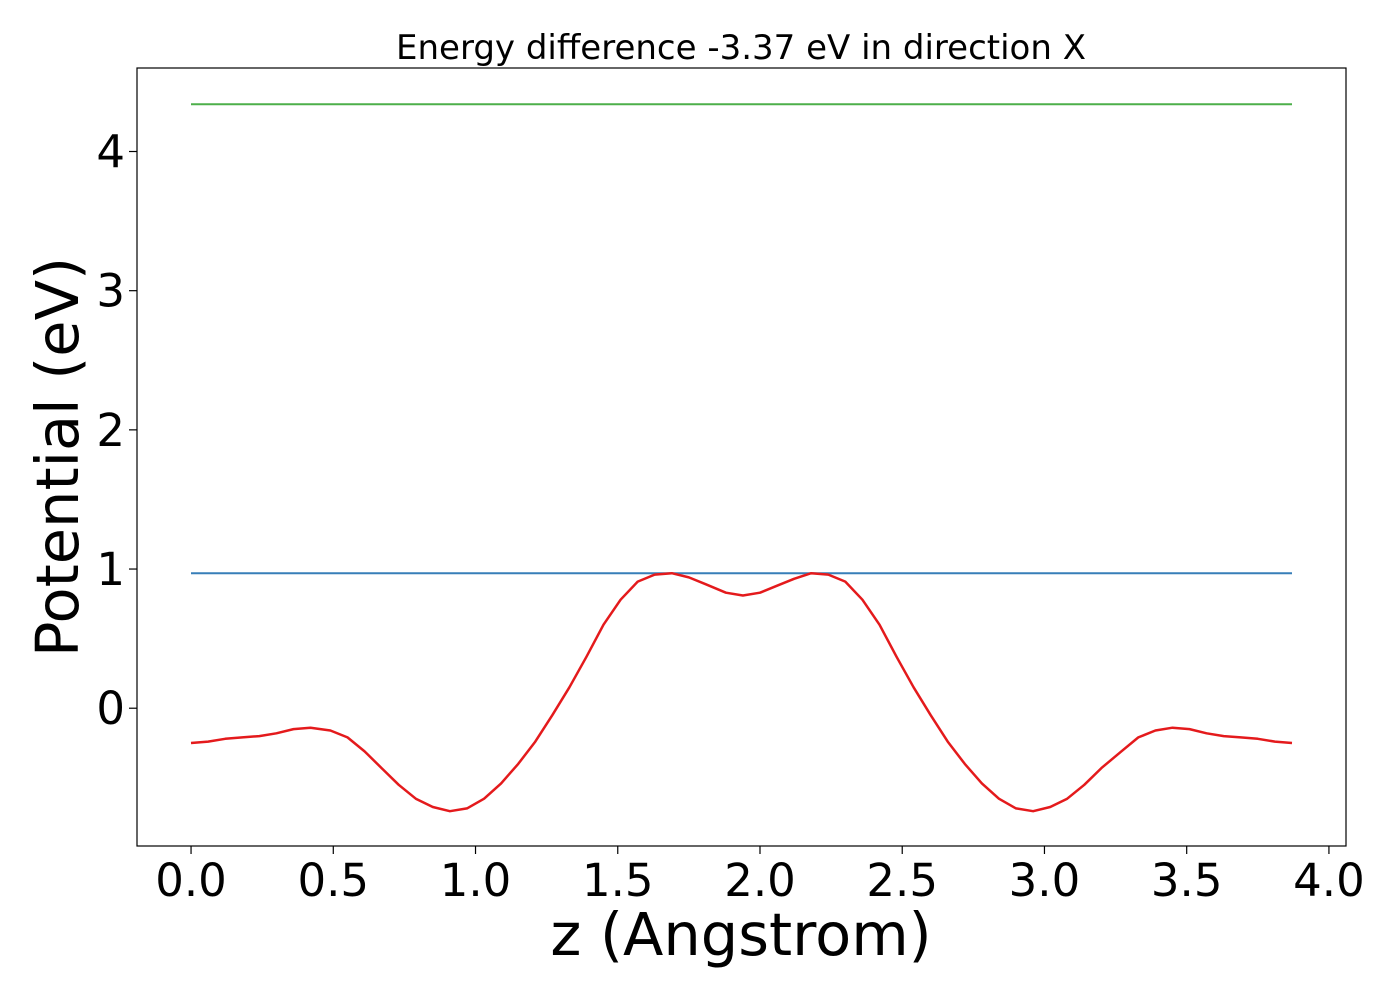  Describe the element at coordinates (110, 569) in the screenshot. I see `y-tick-label: 1` at that location.